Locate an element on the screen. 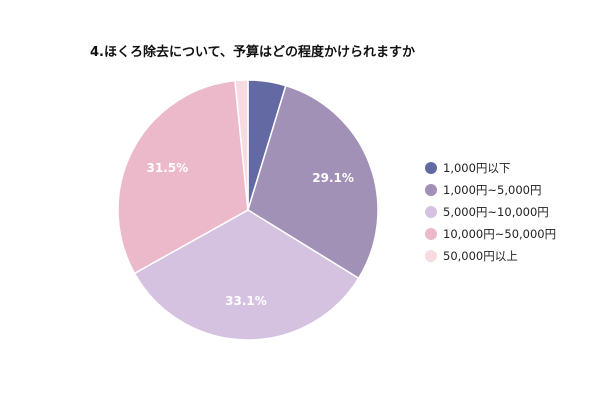 This screenshot has height=400, width=600. data-label-3: 33.1% is located at coordinates (246, 301).